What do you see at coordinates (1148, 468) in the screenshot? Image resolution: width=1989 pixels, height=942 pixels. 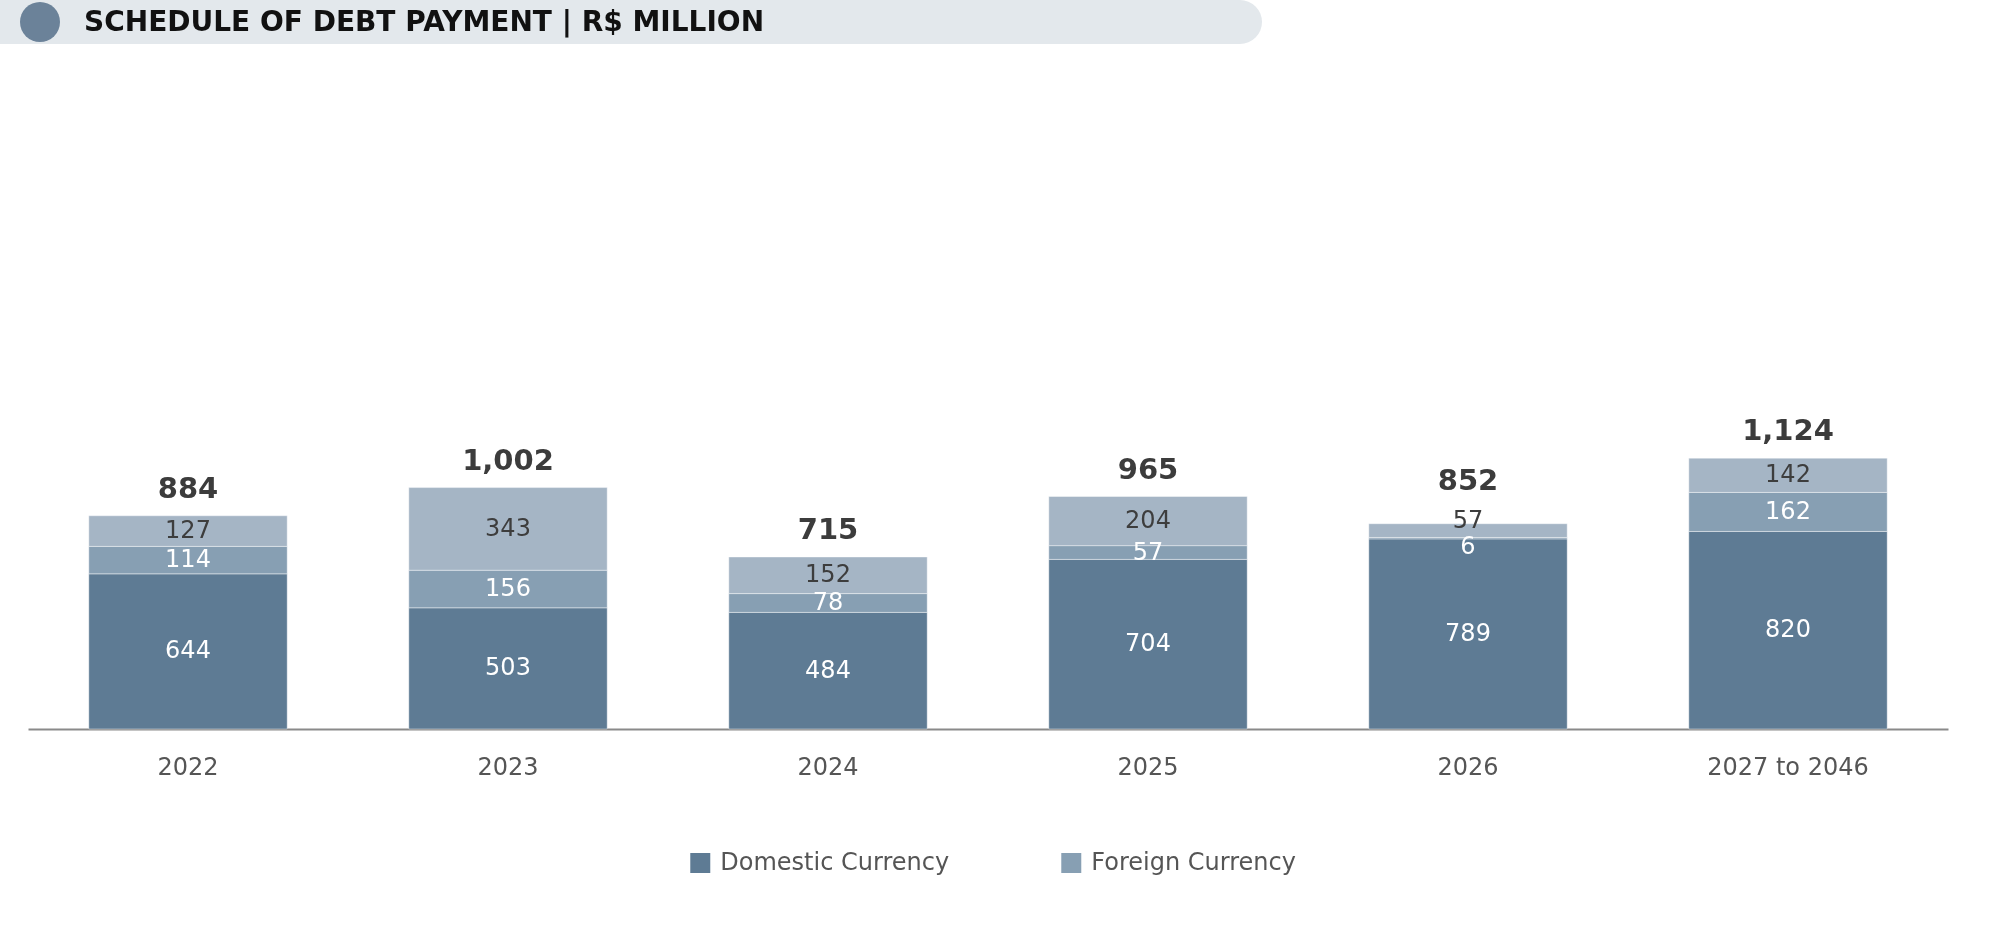 I see `total-label: 965` at bounding box center [1148, 468].